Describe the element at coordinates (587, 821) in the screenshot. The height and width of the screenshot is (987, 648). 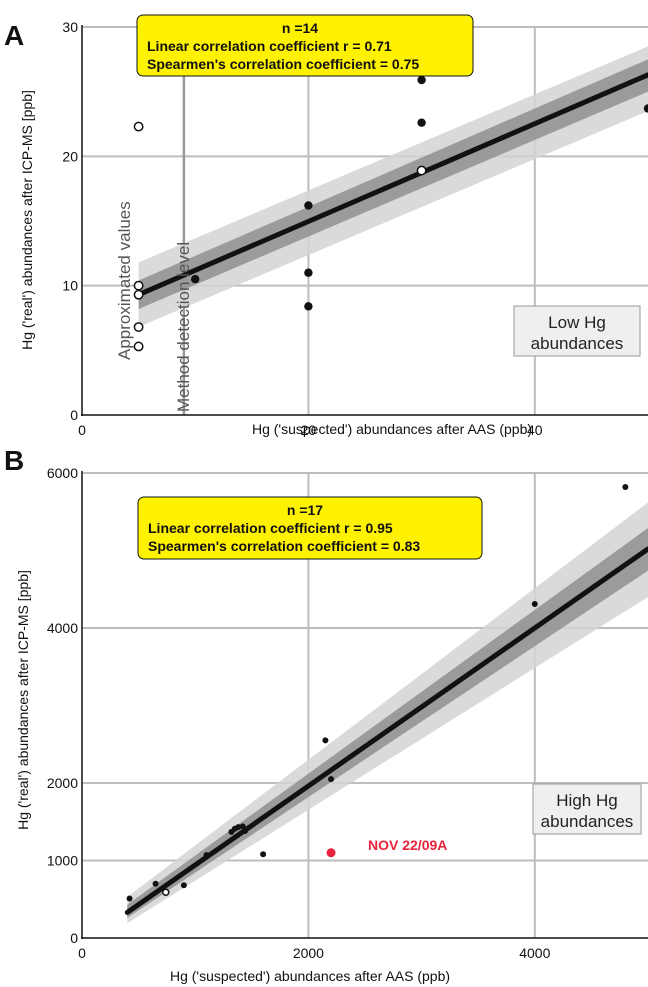
I see `panel-b-region-label-line2: abundances` at that location.